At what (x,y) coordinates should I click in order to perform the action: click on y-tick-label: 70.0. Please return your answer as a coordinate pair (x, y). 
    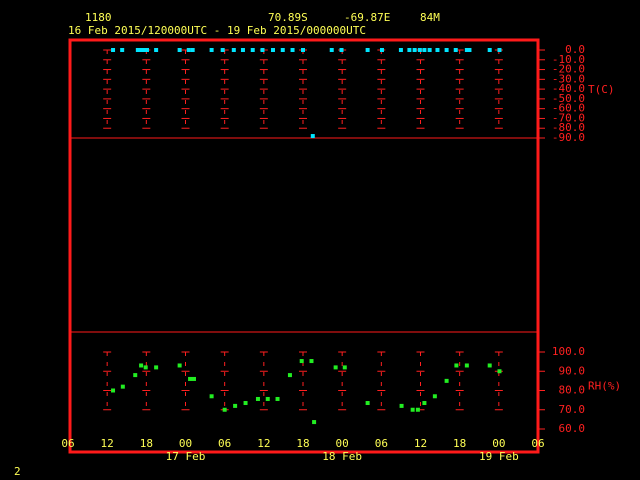
    Looking at the image, I should click on (572, 409).